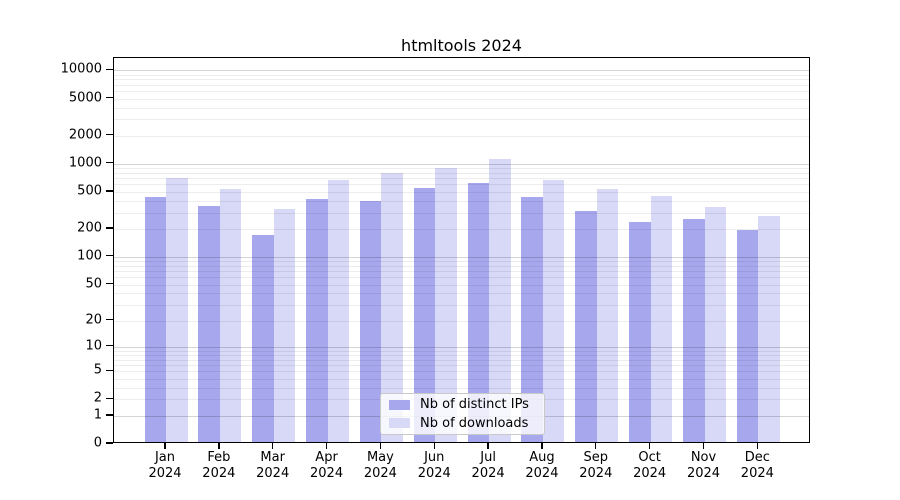 The image size is (900, 500). What do you see at coordinates (97, 370) in the screenshot?
I see `y-tick-label: 5` at bounding box center [97, 370].